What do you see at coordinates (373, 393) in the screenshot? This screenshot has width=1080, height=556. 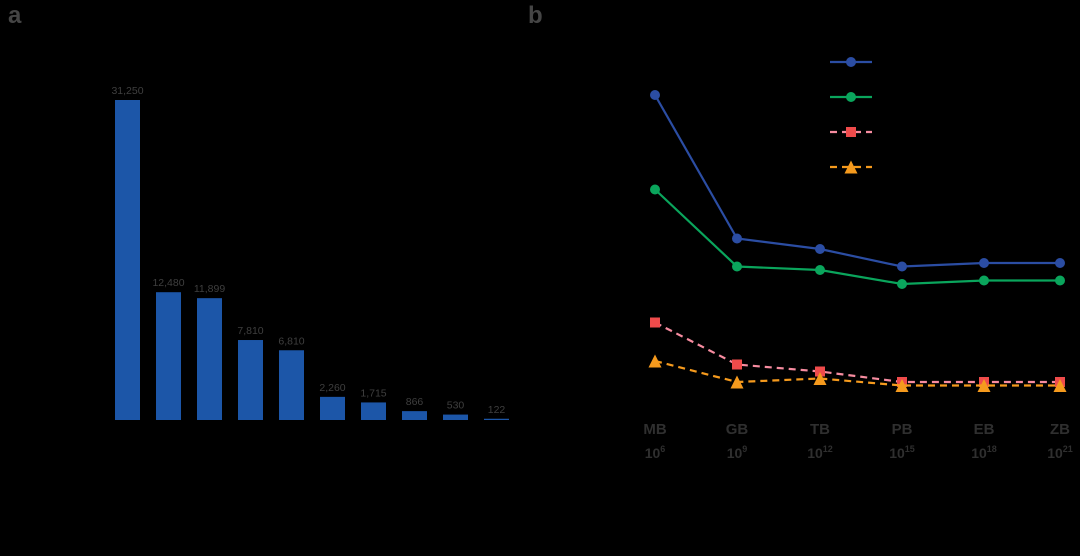 I see `bar-value-label: 1,715` at bounding box center [373, 393].